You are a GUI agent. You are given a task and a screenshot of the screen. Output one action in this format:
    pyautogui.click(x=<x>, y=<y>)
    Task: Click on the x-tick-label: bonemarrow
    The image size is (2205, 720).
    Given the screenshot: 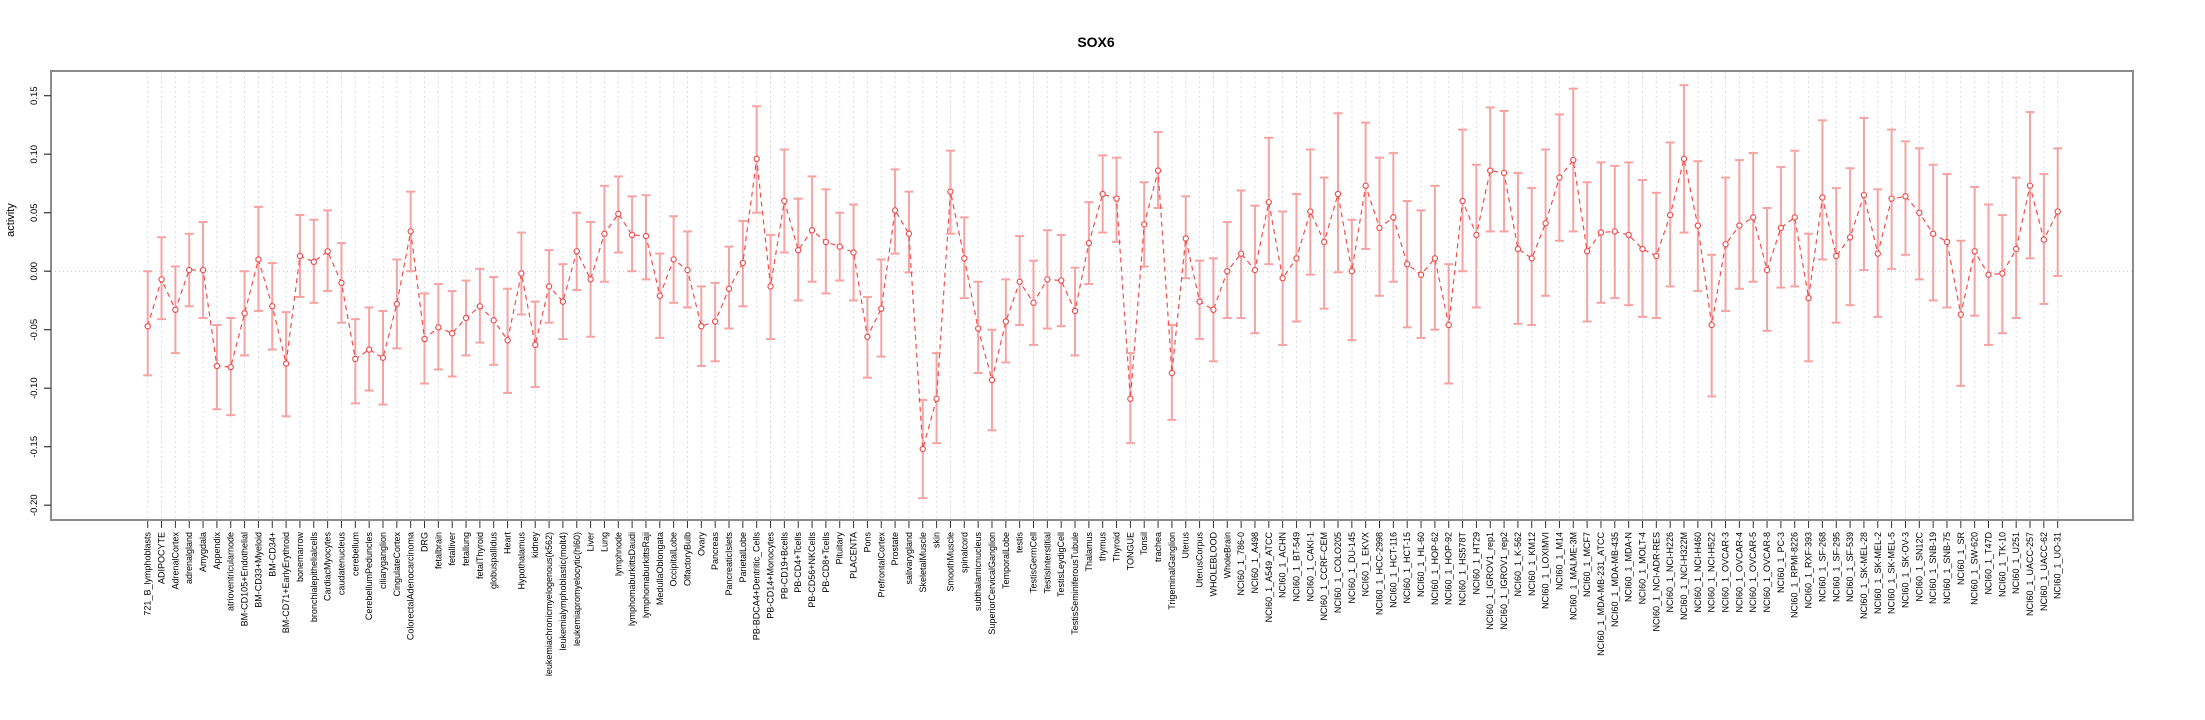 What is the action you would take?
    pyautogui.click(x=300, y=557)
    